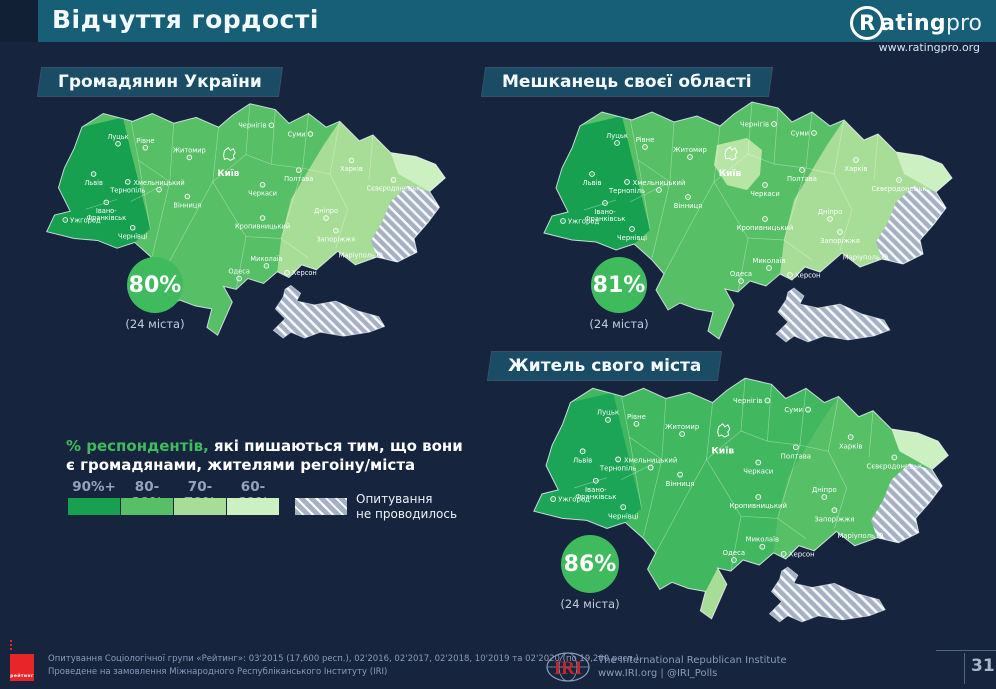  Describe the element at coordinates (692, 660) in the screenshot. I see `iri-title: The International Republican Institute` at that location.